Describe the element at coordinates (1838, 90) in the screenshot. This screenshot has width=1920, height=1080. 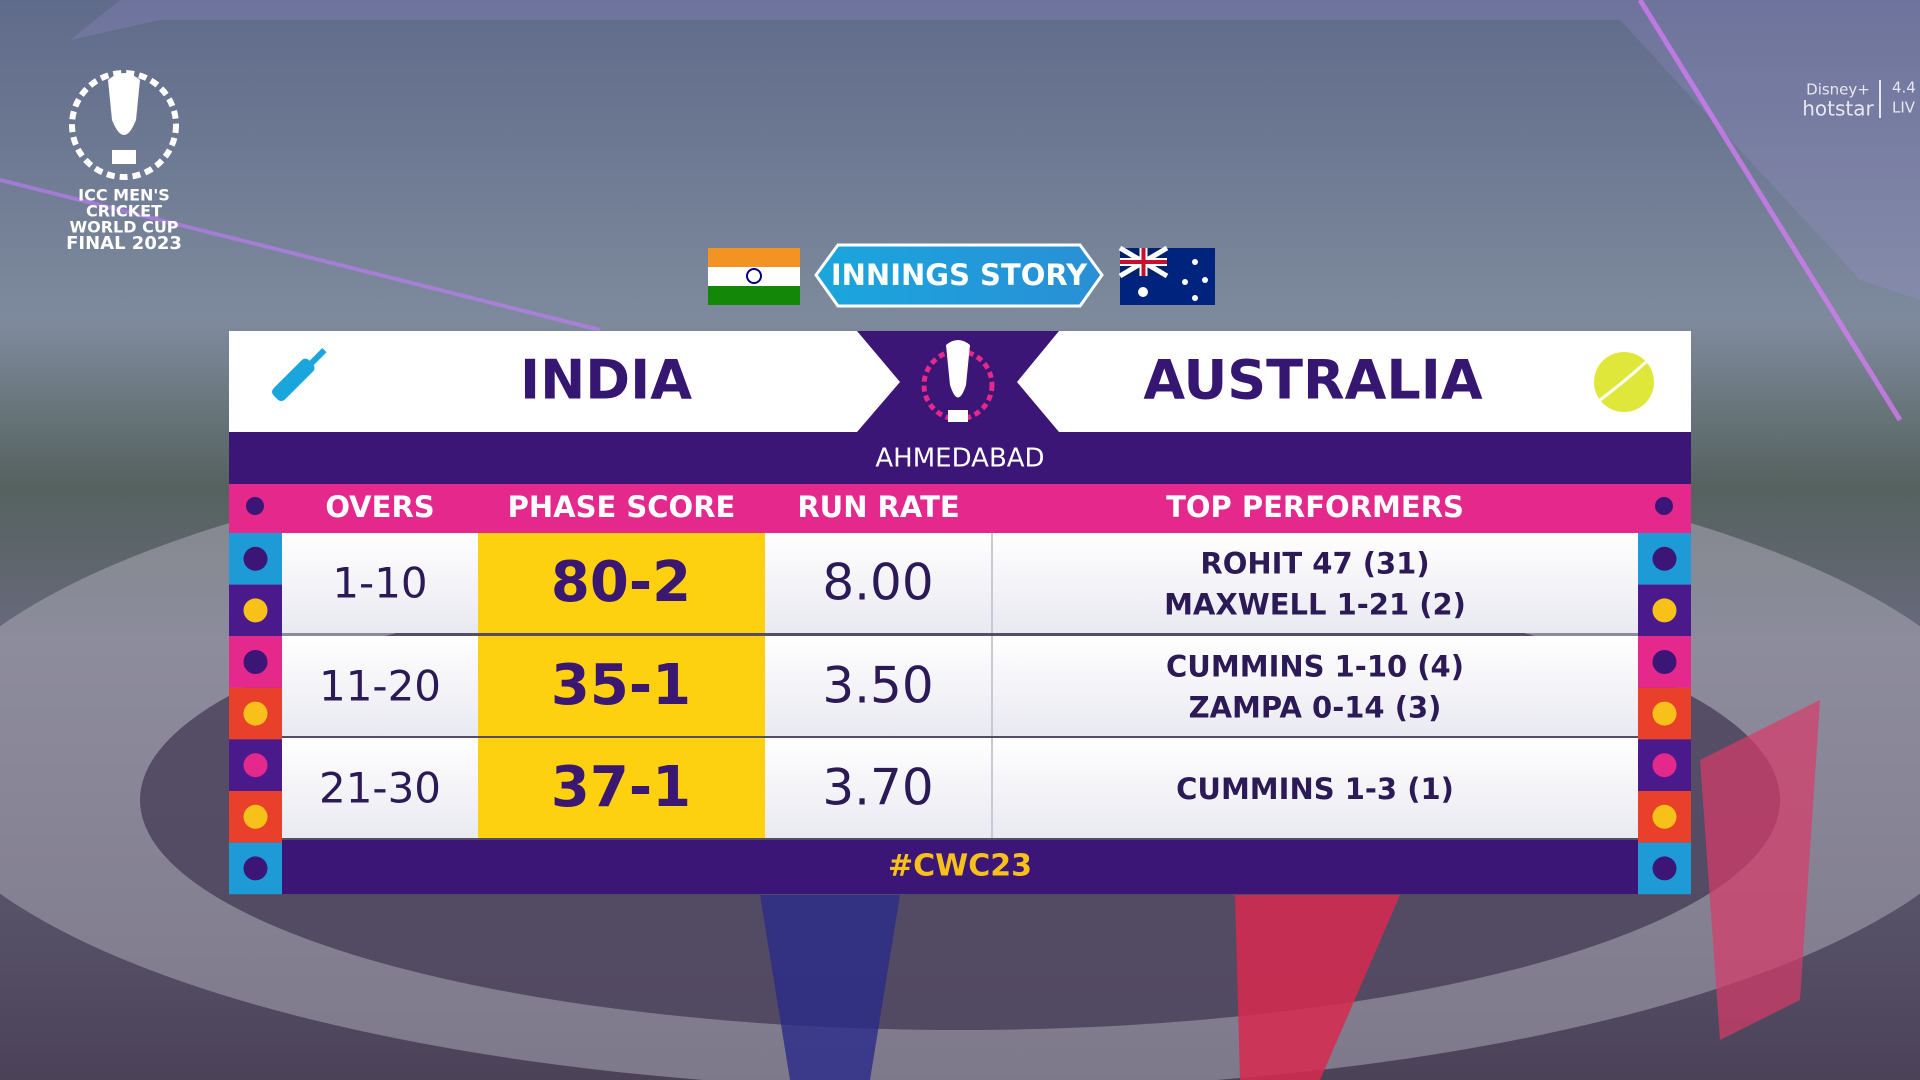
I see `brand: Disney+` at that location.